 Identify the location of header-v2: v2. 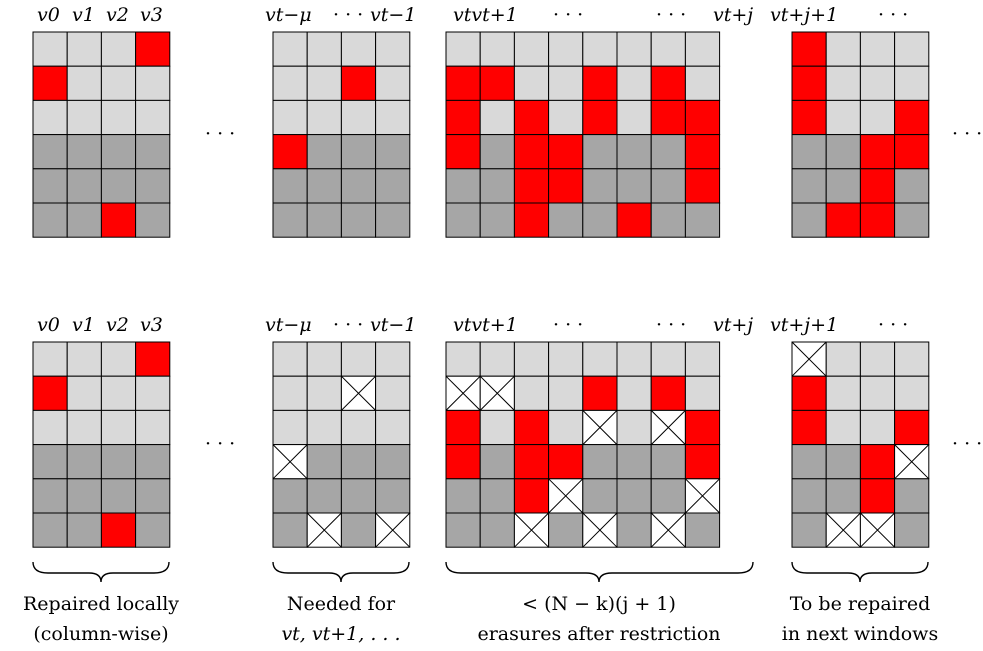
(117, 325).